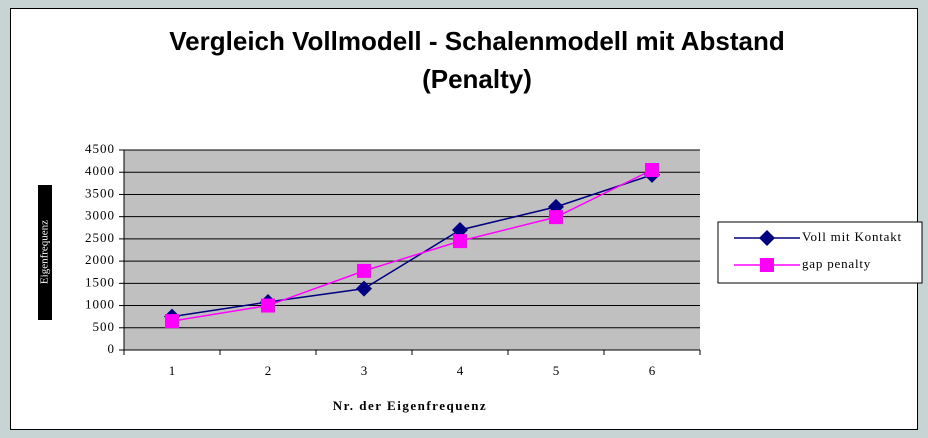 This screenshot has width=928, height=438. I want to click on y-label-bg, so click(45, 252).